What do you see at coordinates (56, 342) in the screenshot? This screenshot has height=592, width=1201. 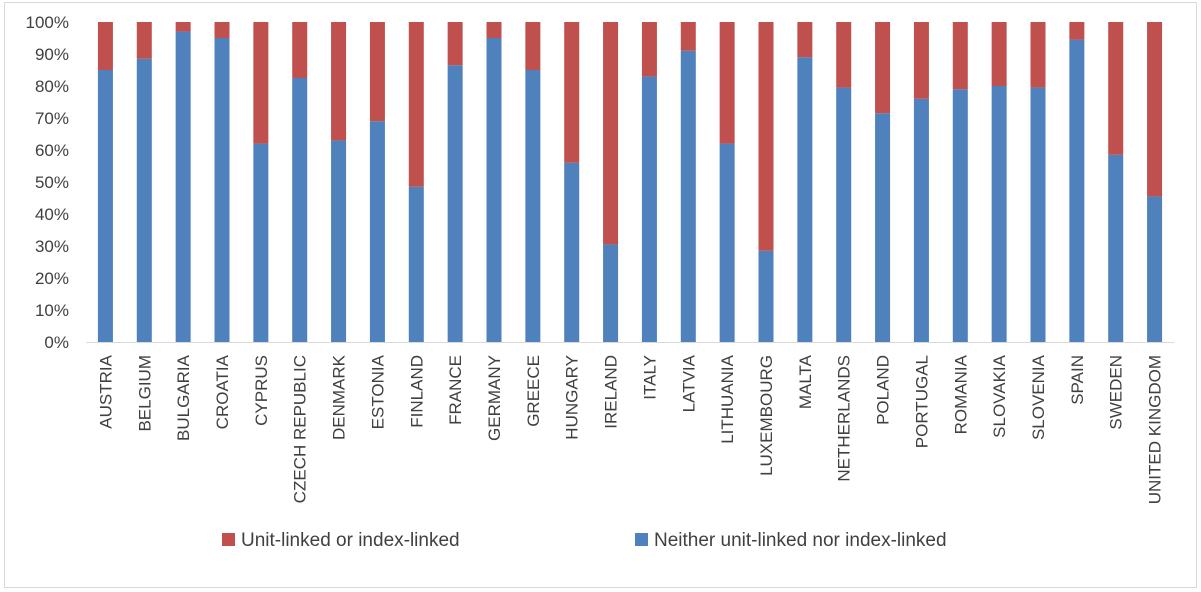 I see `y-tick-label: 0%` at bounding box center [56, 342].